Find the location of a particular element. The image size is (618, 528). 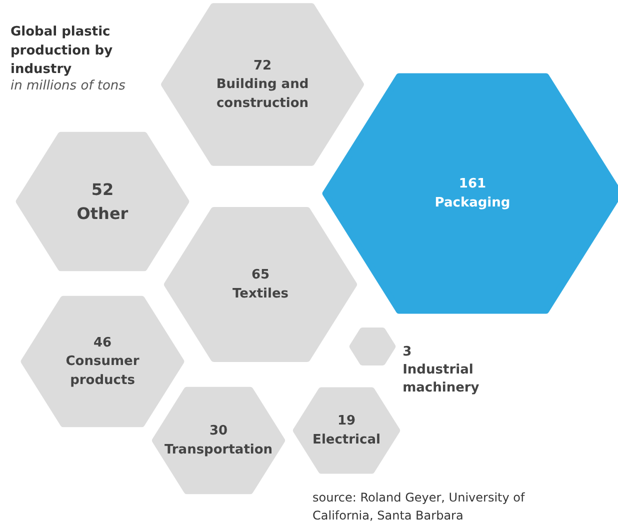

text: in millions of tons is located at coordinates (68, 86).